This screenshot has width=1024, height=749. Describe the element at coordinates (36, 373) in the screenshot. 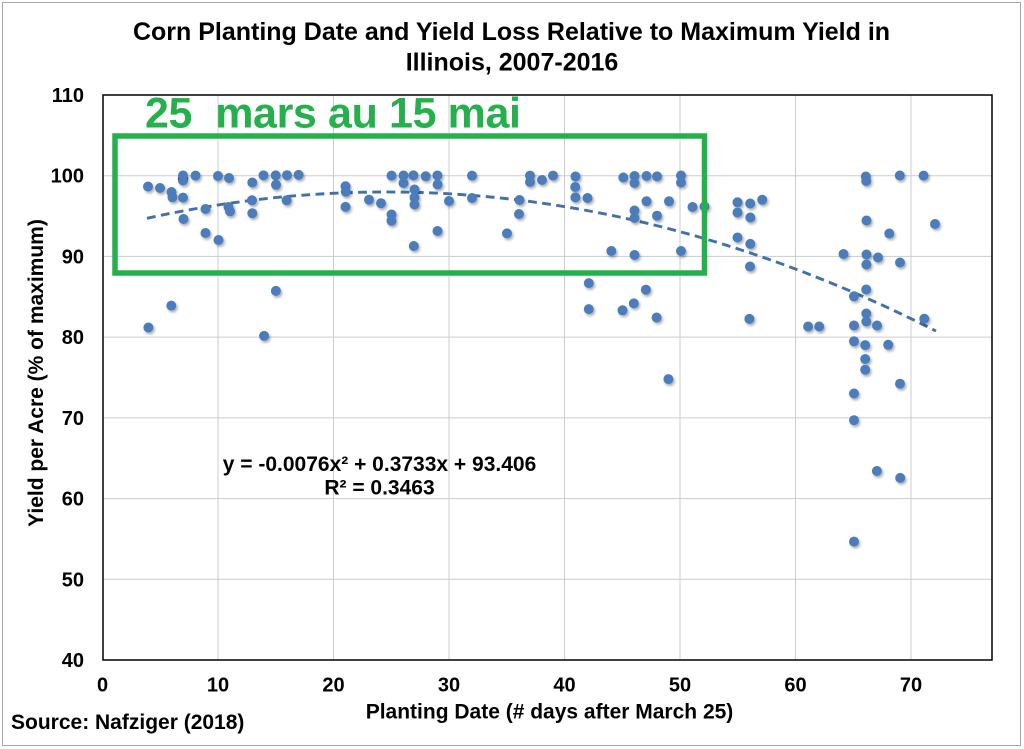

I see `svg-text: Yield per Acre (% of maximum)` at that location.